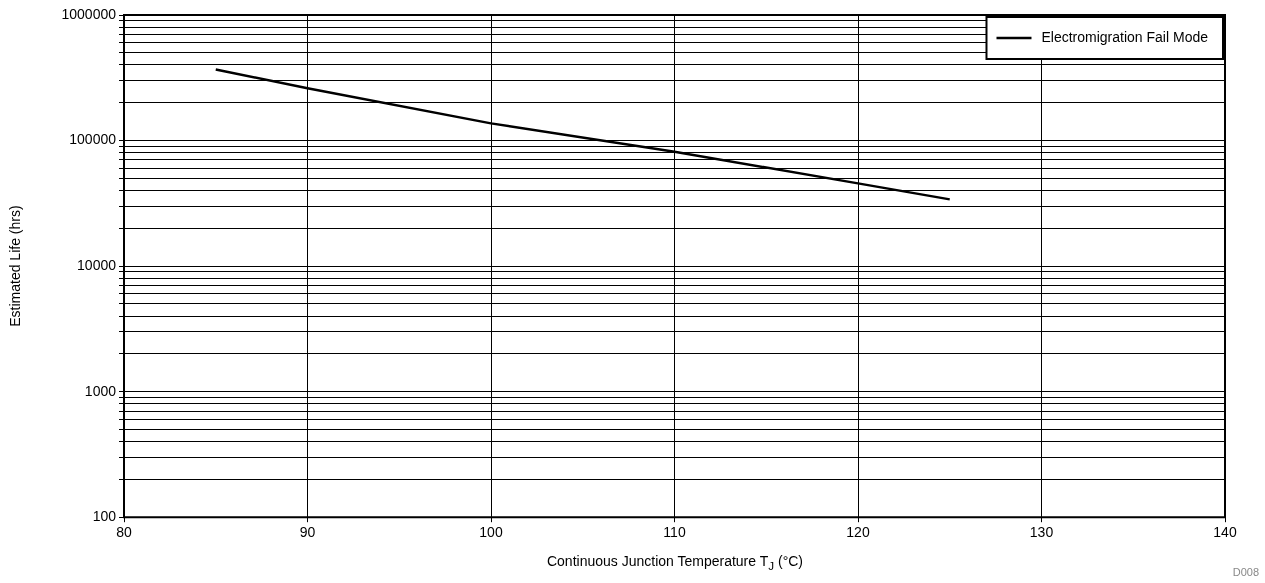 The height and width of the screenshot is (583, 1265). What do you see at coordinates (124, 532) in the screenshot?
I see `x-tick-label: 80` at bounding box center [124, 532].